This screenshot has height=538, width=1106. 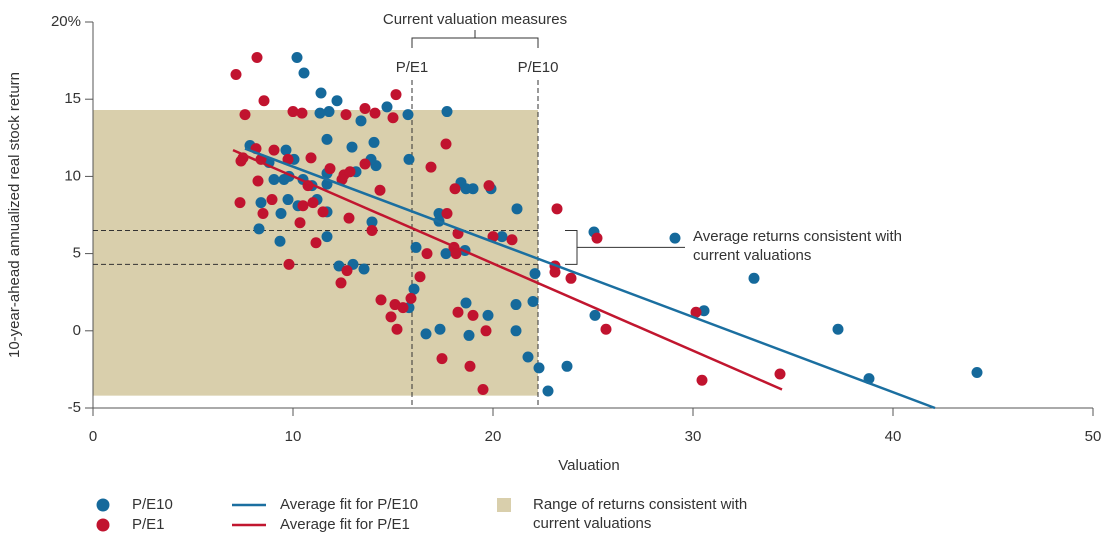 What do you see at coordinates (148, 524) in the screenshot?
I see `legend-label: P/E1` at bounding box center [148, 524].